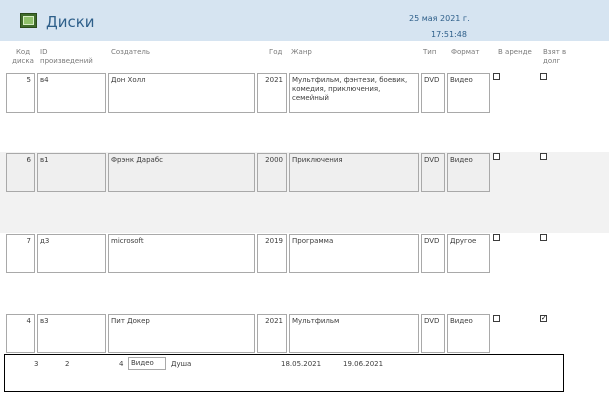 The image size is (609, 410). Describe the element at coordinates (363, 364) in the screenshot. I see `subform-date-to: 19.06.2021` at that location.